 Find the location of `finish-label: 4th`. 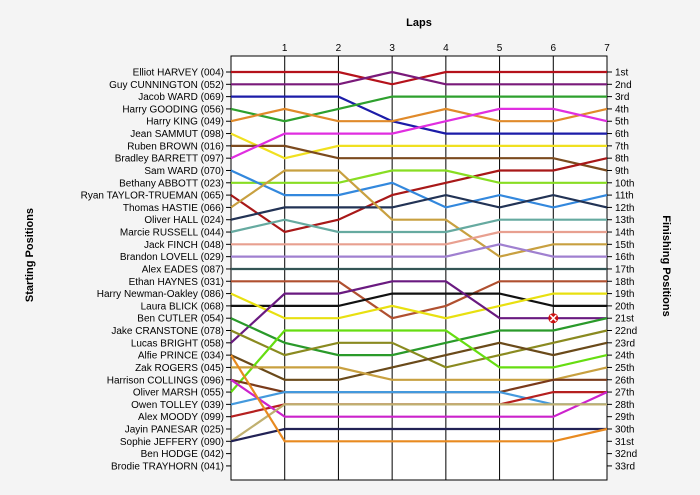

finish-label: 4th is located at coordinates (622, 109).